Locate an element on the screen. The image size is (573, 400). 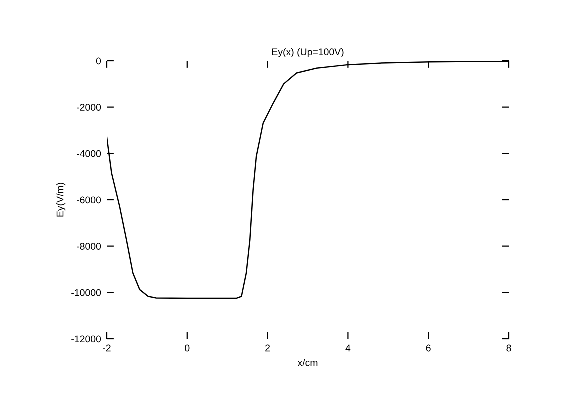
y-tick-label: -10000 is located at coordinates (87, 292).